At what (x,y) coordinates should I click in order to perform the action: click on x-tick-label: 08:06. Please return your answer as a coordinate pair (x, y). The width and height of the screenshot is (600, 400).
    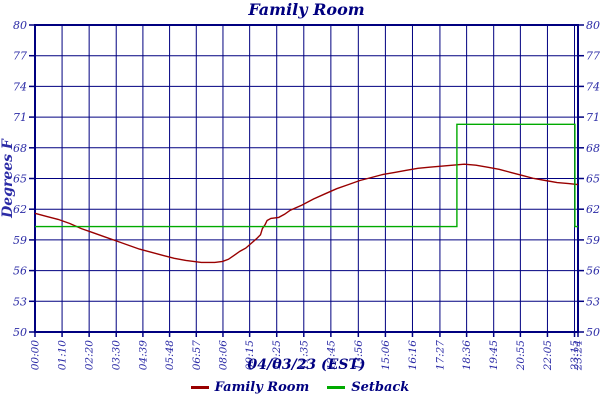
    Looking at the image, I should click on (223, 355).